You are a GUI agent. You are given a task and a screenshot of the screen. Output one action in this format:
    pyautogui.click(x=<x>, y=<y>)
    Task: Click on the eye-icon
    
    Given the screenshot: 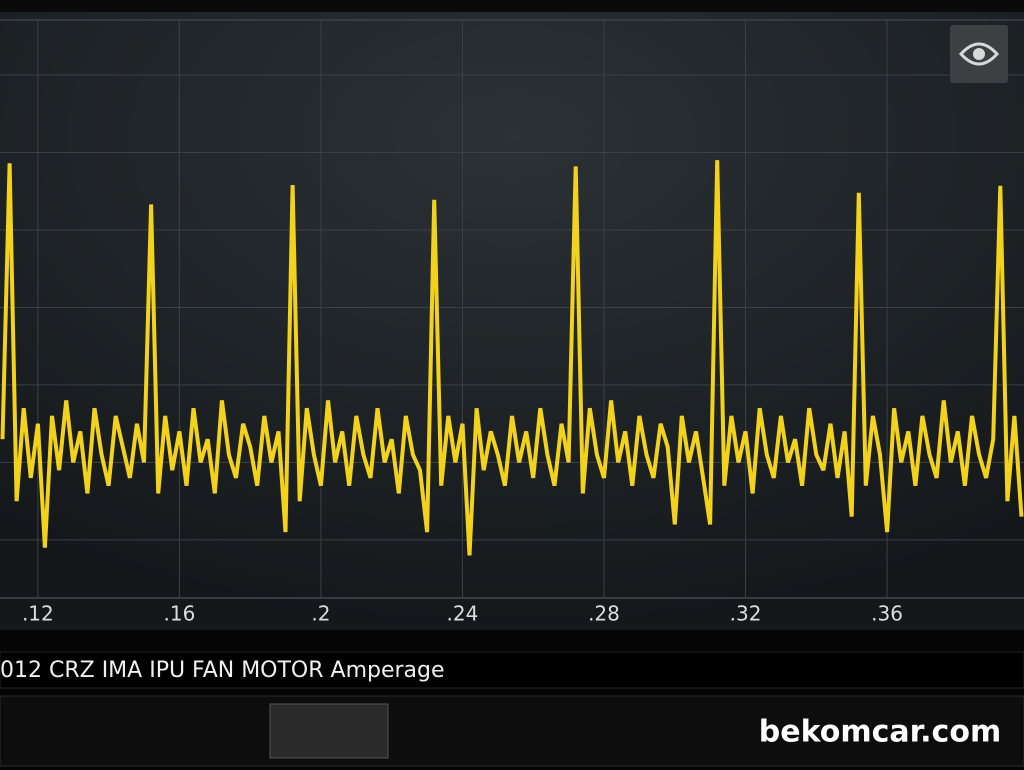 What is the action you would take?
    pyautogui.click(x=979, y=54)
    